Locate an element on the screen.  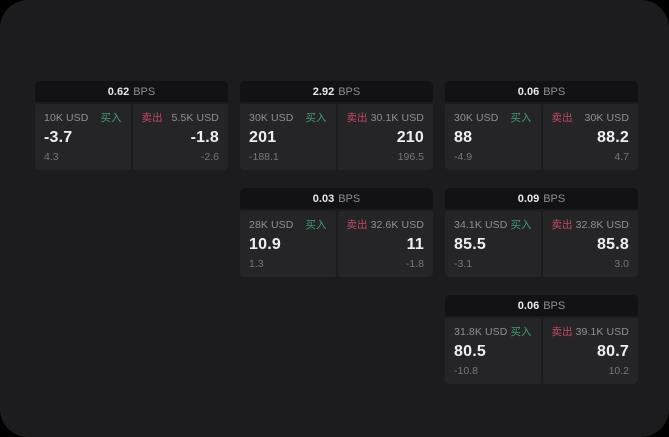
sell-amount: 39.1K USD is located at coordinates (602, 331).